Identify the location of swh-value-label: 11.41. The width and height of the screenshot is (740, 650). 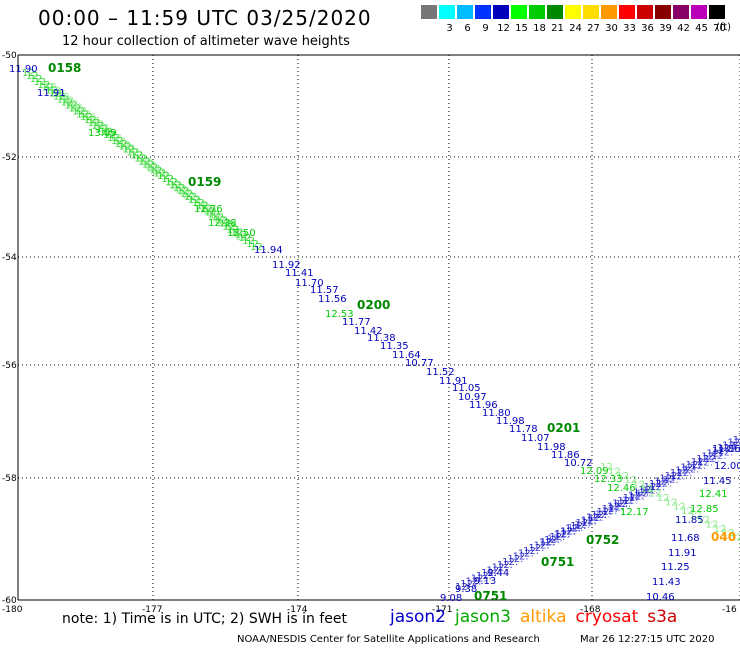
(299, 273).